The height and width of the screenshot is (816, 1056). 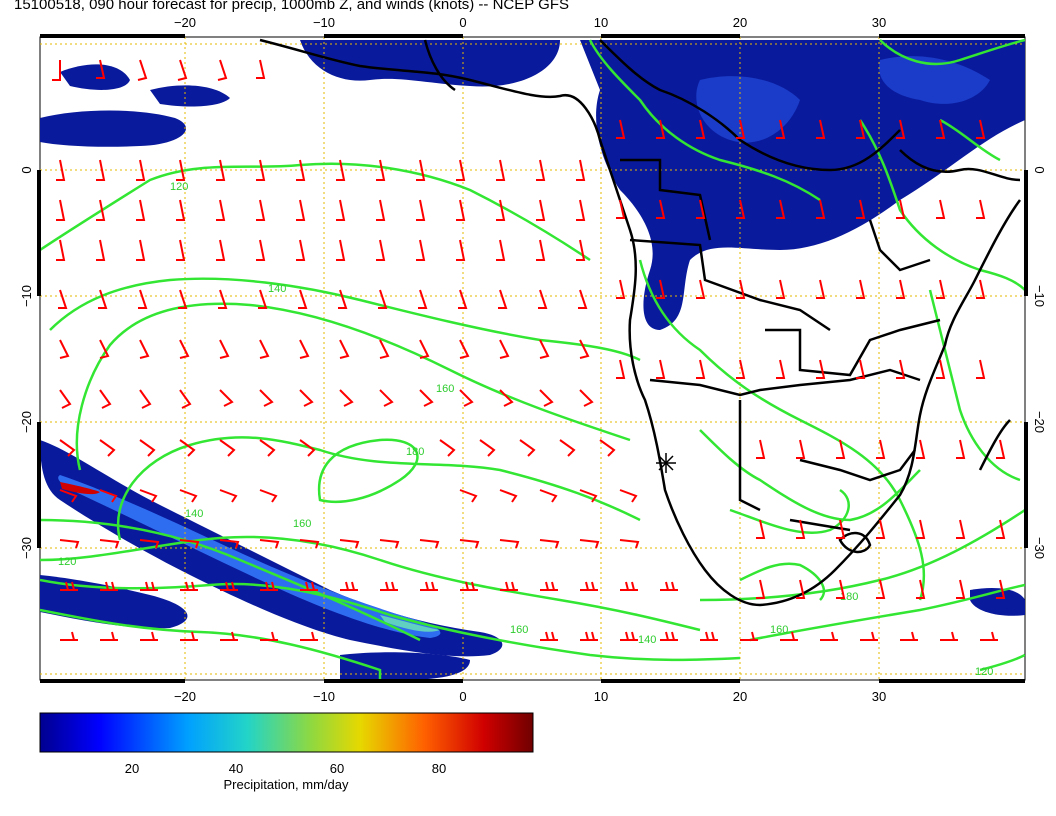 What do you see at coordinates (1039, 362) in the screenshot?
I see `lat-axis-right: 0 −10 −20 −30` at bounding box center [1039, 362].